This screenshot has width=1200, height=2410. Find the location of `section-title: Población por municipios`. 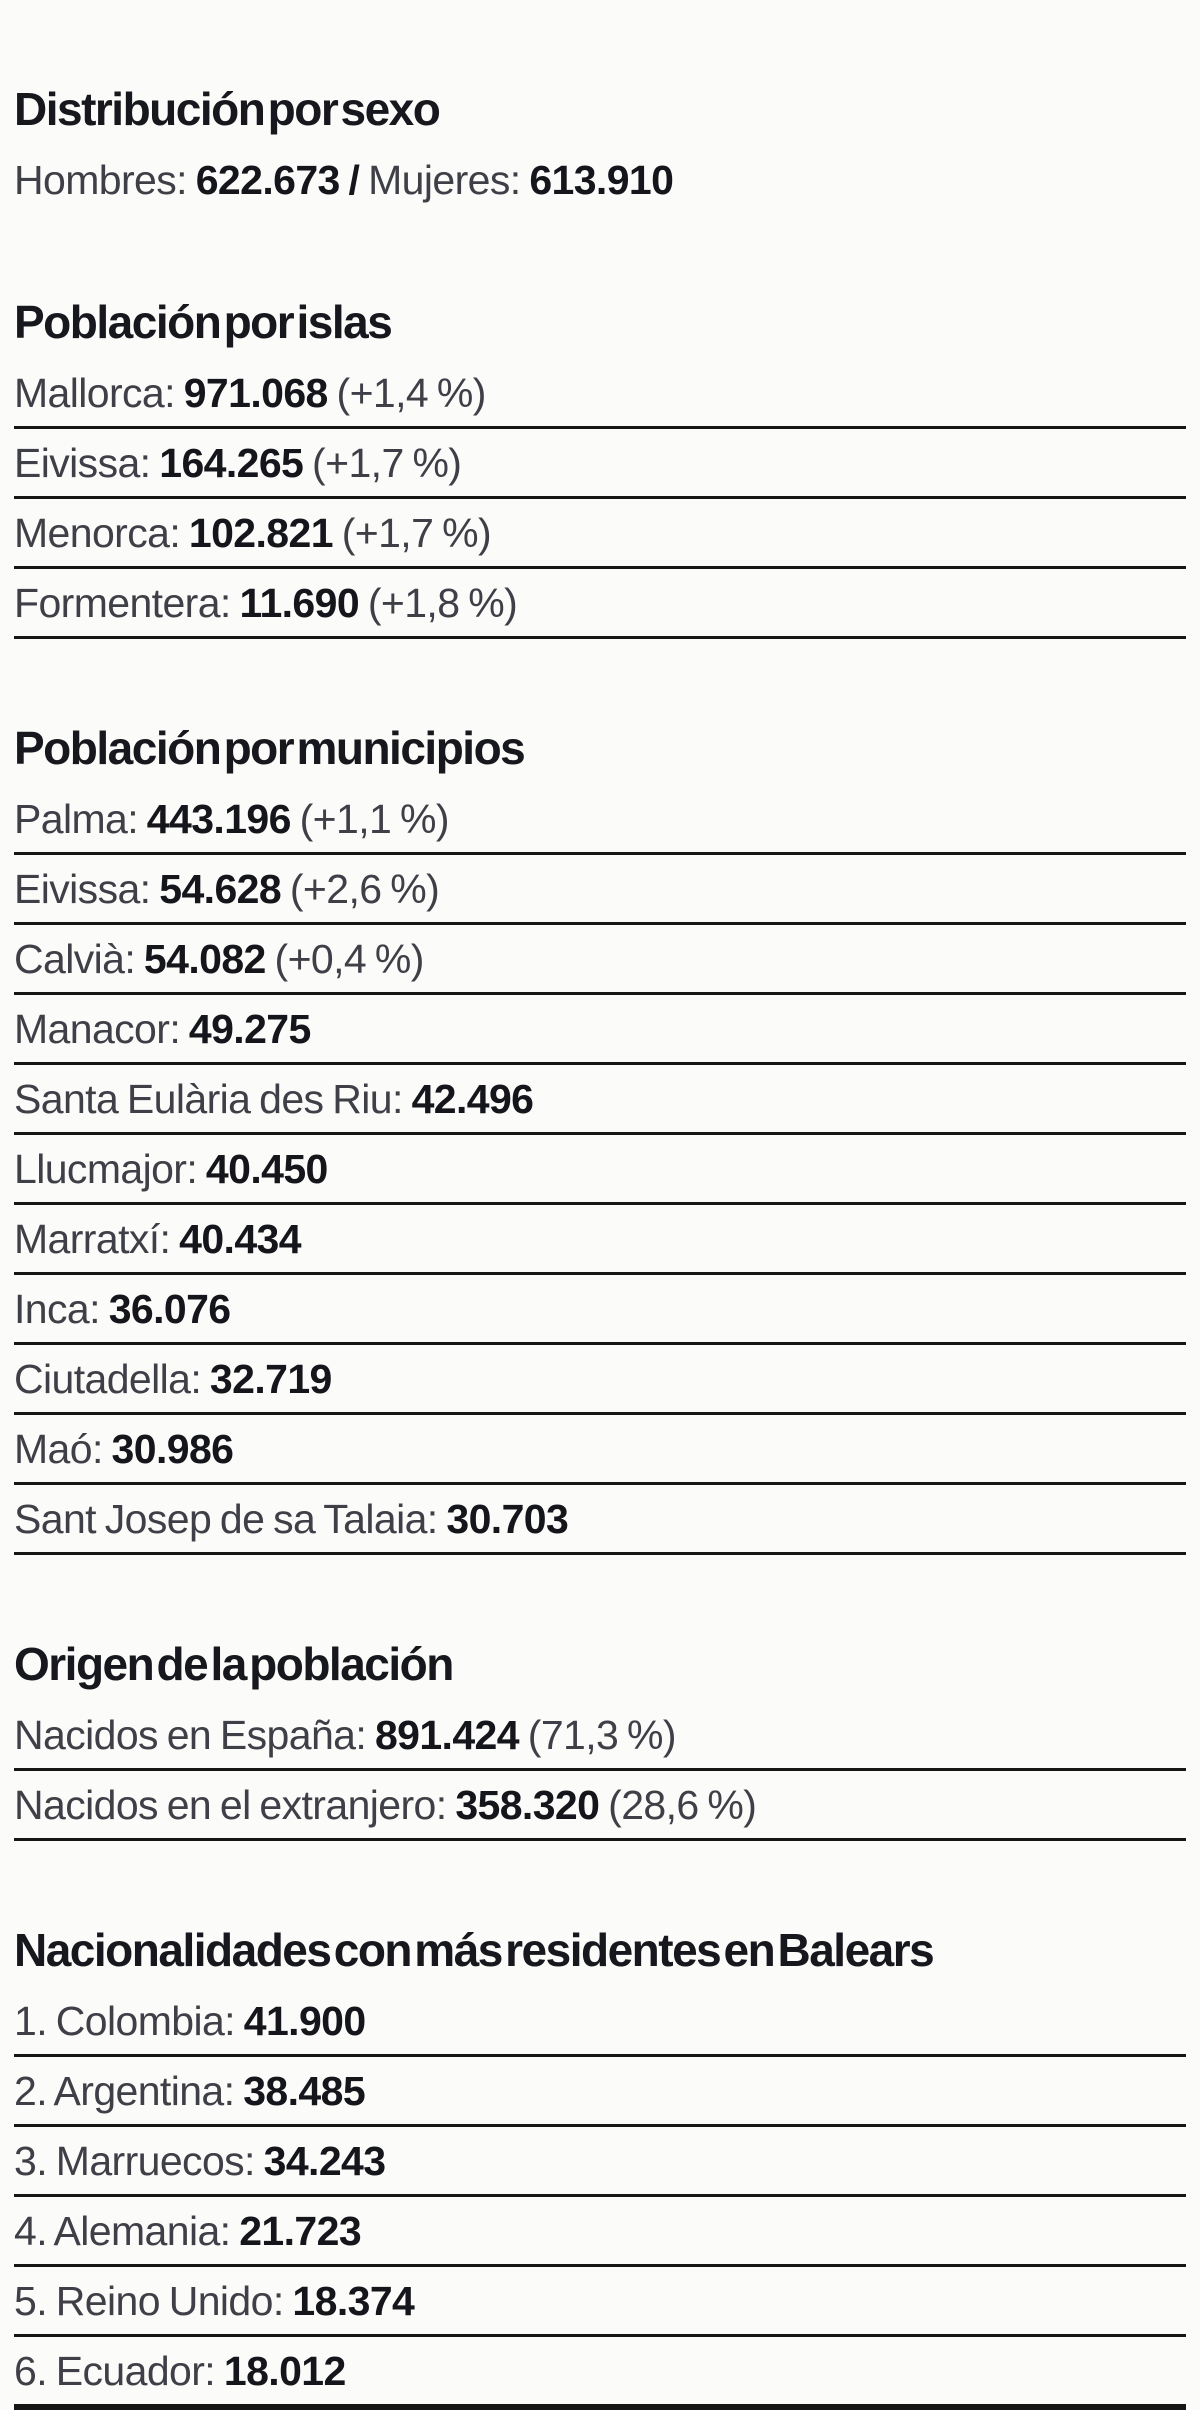

section-title: Población por municipios is located at coordinates (270, 748).